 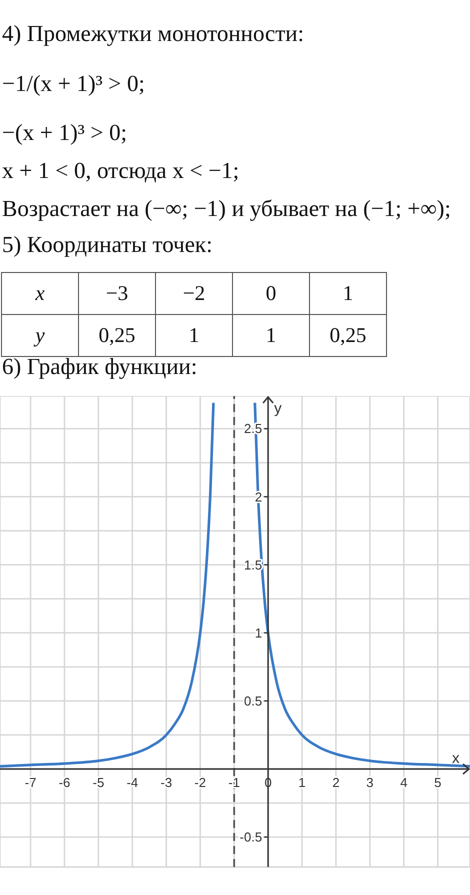 What do you see at coordinates (200, 782) in the screenshot?
I see `x-tick-label: -2` at bounding box center [200, 782].